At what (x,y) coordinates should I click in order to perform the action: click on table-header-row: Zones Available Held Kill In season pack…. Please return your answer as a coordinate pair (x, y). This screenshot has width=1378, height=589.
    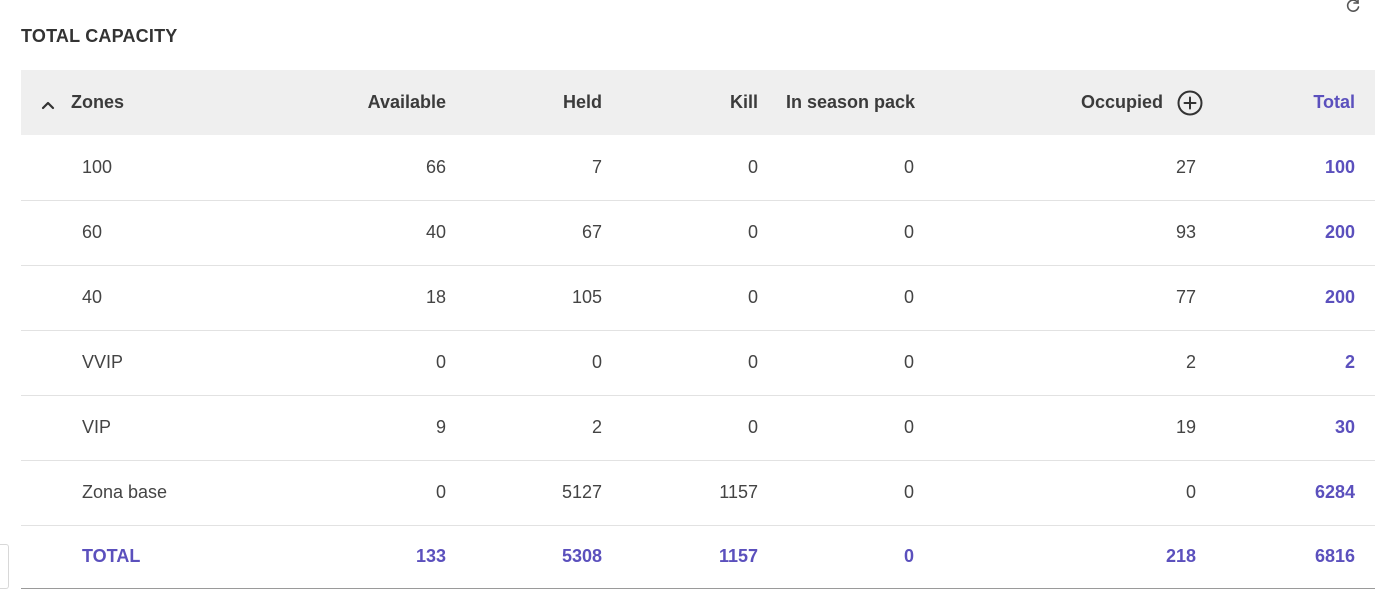
    Looking at the image, I should click on (698, 102).